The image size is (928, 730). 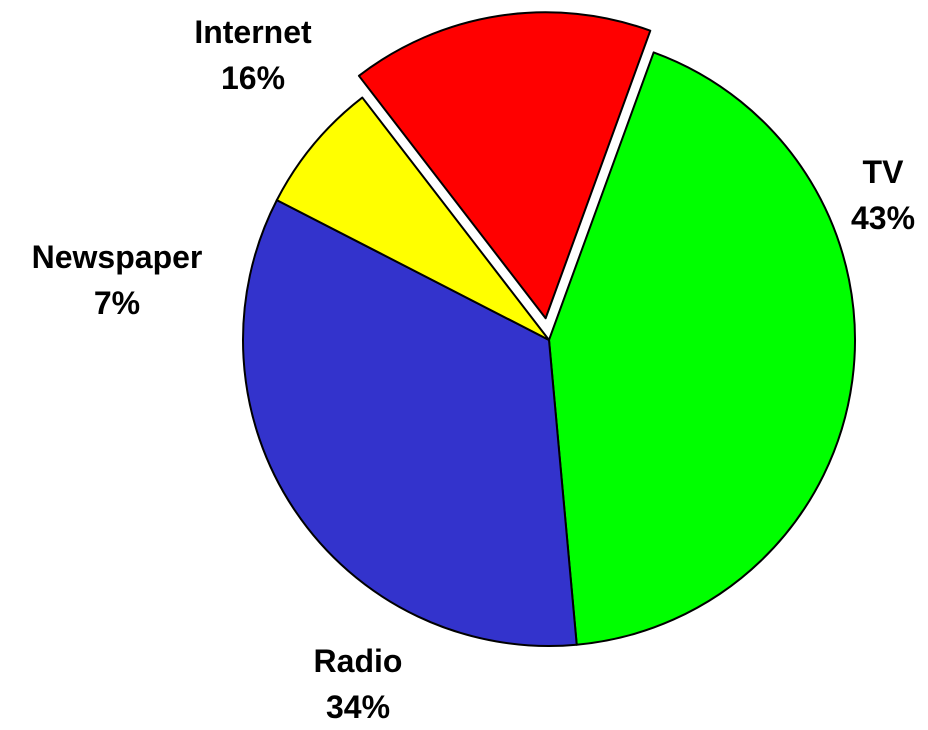 What do you see at coordinates (252, 55) in the screenshot?
I see `slice-label-internet: Internet 16%` at bounding box center [252, 55].